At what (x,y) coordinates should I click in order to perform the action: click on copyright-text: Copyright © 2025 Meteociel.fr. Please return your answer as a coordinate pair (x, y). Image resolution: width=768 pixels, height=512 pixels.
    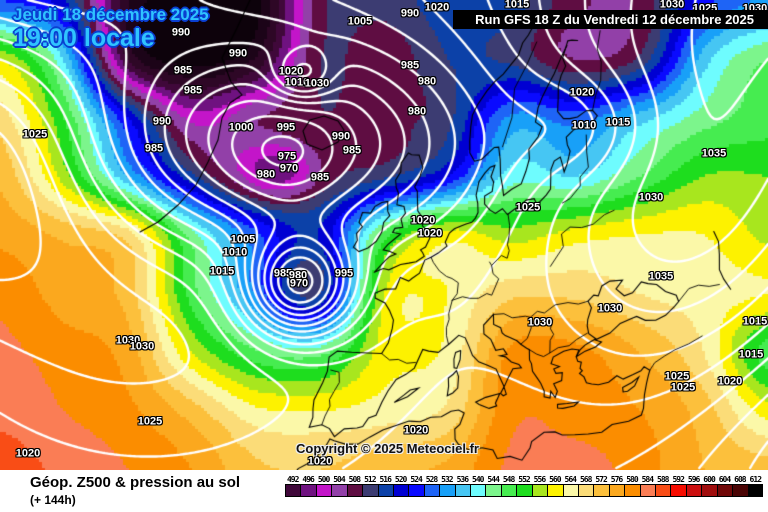
    Looking at the image, I should click on (387, 448).